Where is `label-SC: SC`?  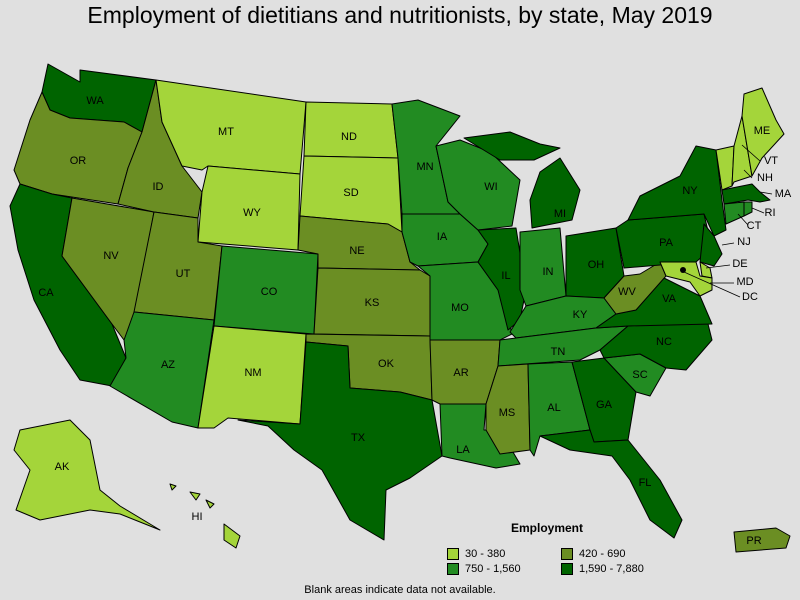
label-SC: SC is located at coordinates (639, 375).